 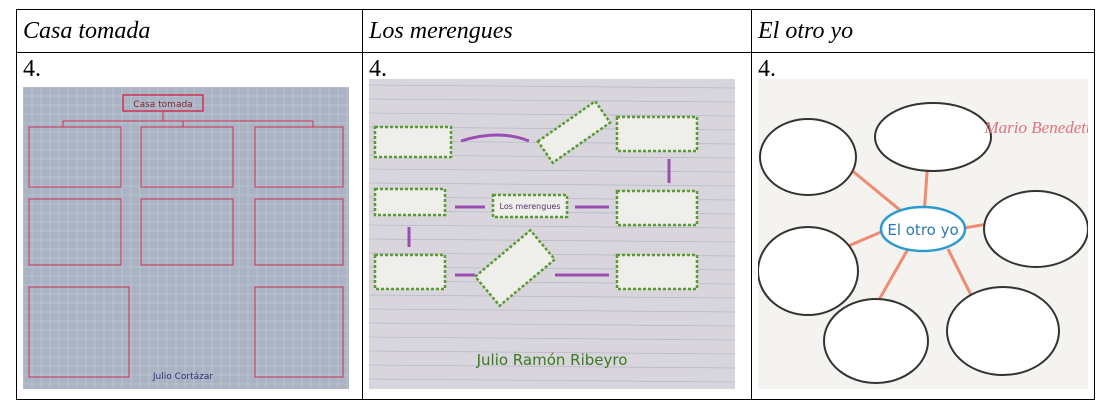 I want to click on header-cell: Los merengues, so click(x=557, y=31).